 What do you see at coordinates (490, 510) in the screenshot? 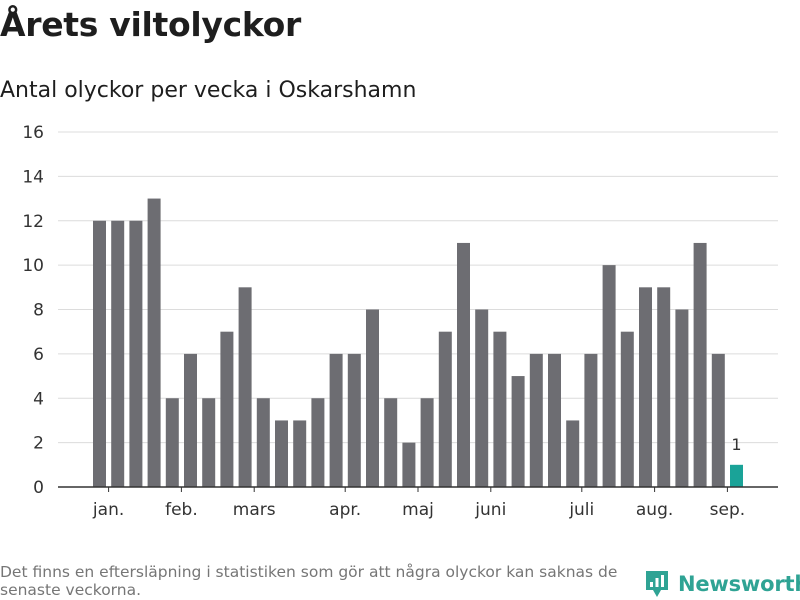
I see `x-tick-label: juni` at bounding box center [490, 510].